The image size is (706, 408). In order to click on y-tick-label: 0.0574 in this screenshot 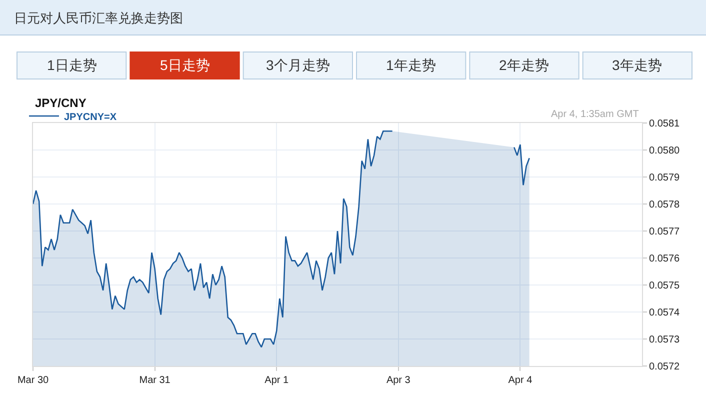, I will do `click(664, 313)`.